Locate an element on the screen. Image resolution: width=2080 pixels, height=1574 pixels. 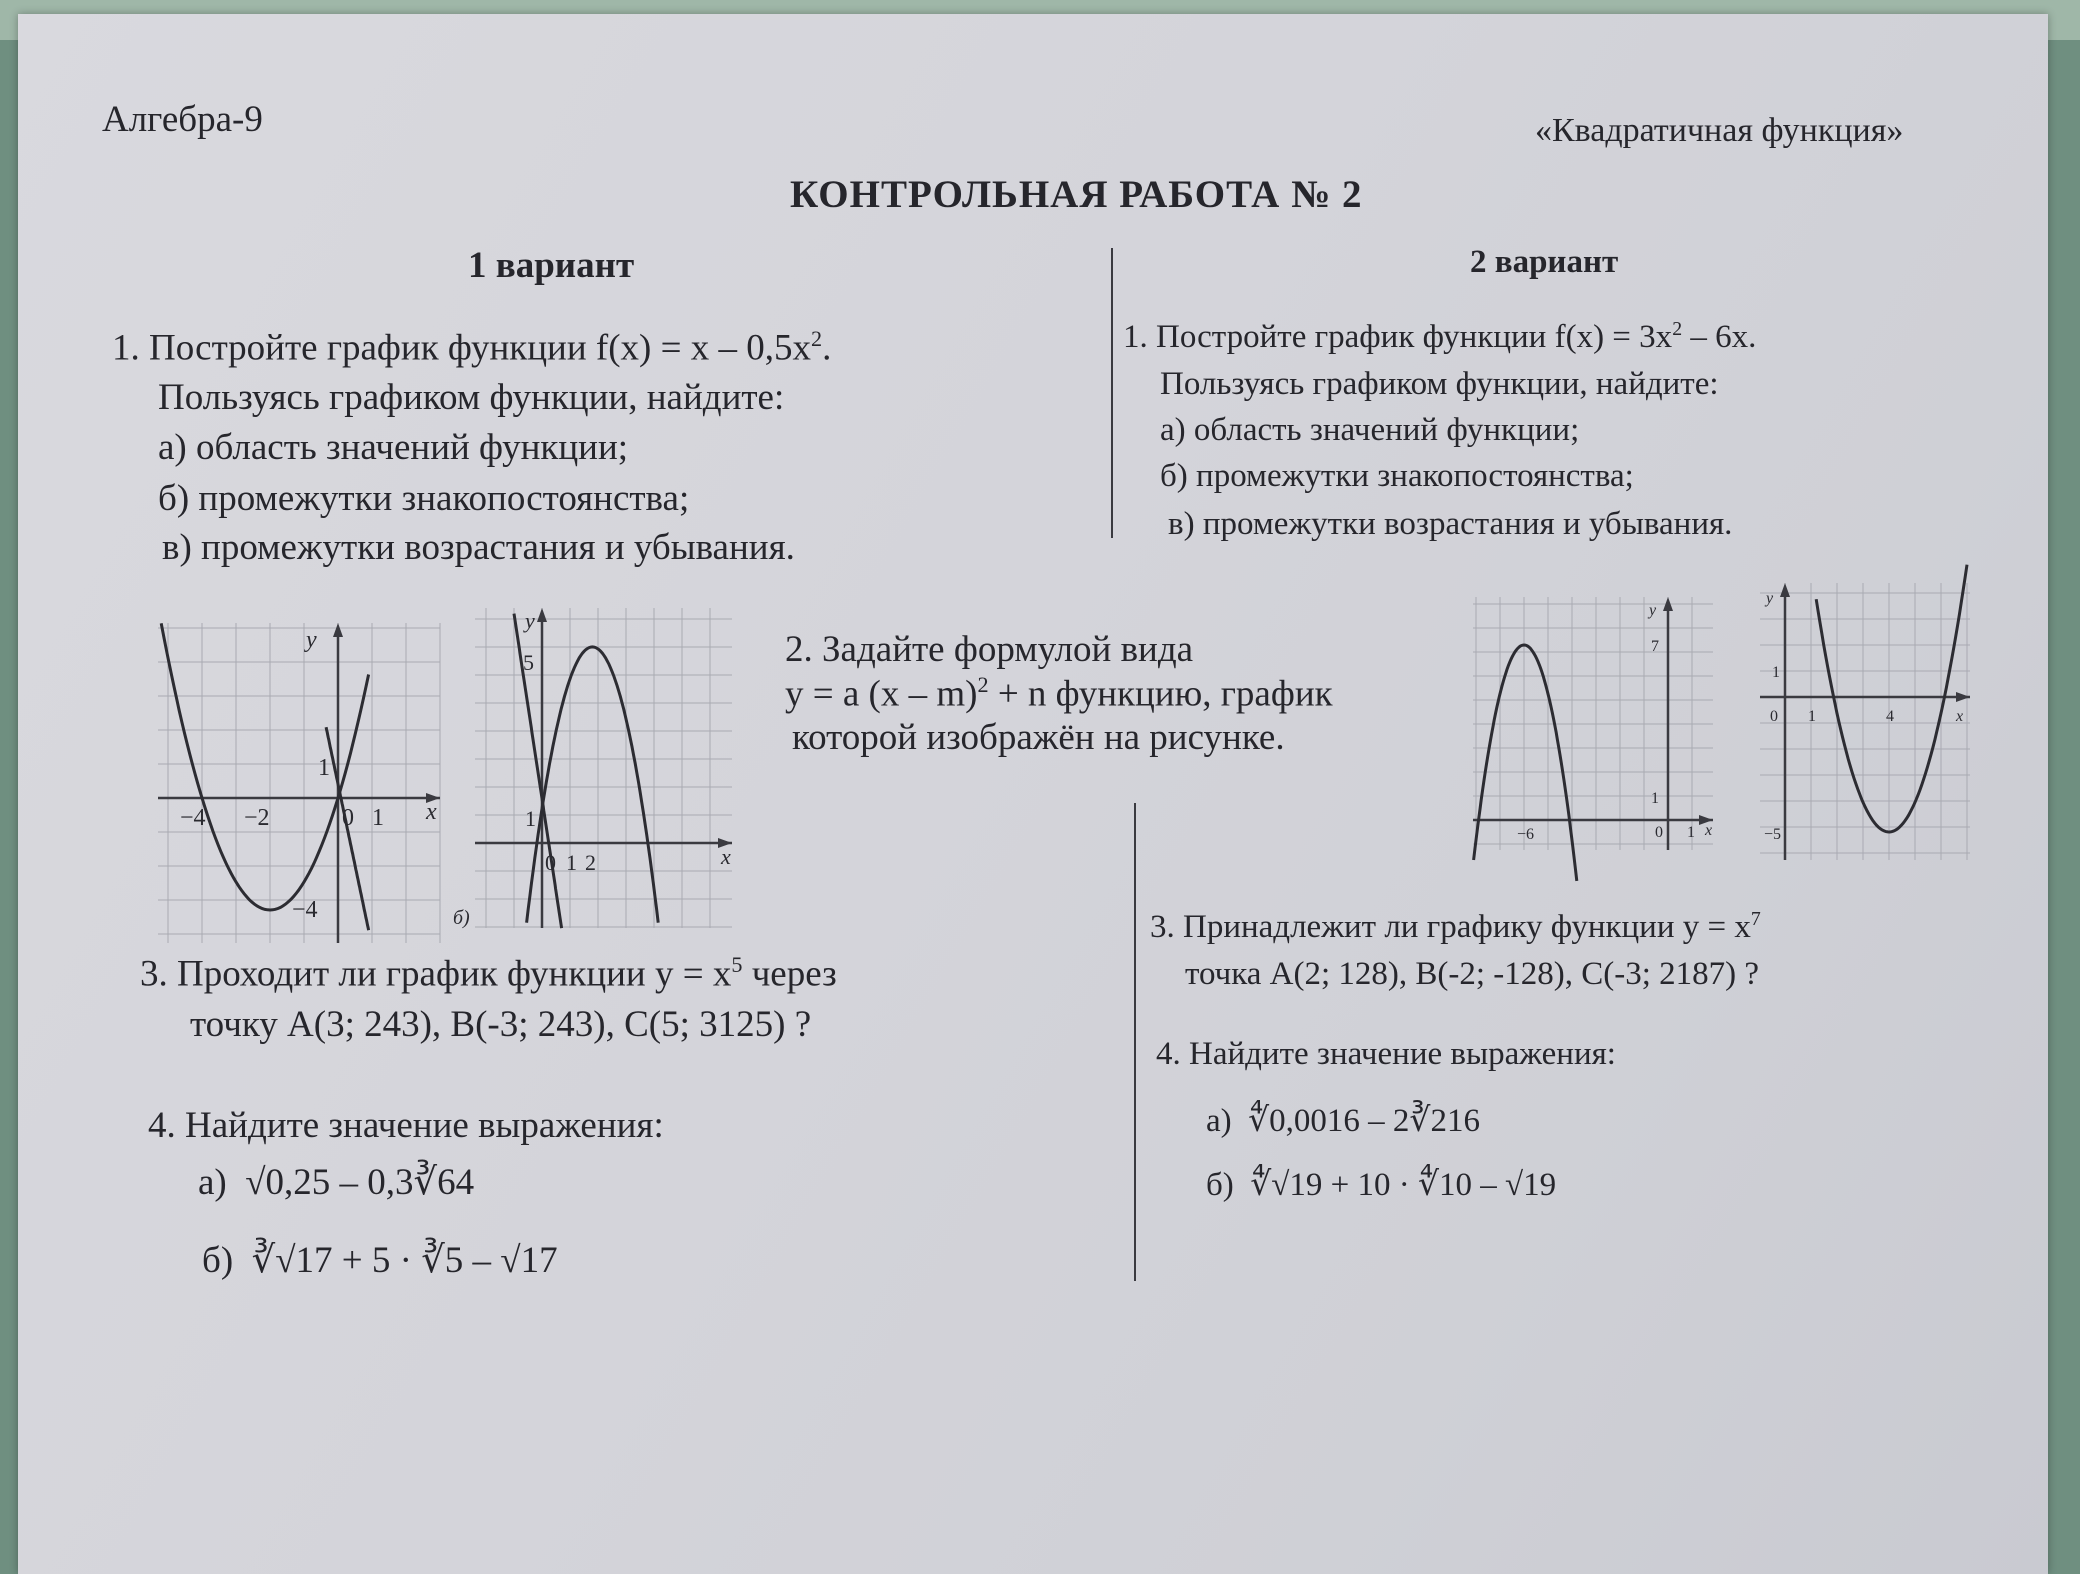
column-divider-bottom is located at coordinates (1135, 1042).